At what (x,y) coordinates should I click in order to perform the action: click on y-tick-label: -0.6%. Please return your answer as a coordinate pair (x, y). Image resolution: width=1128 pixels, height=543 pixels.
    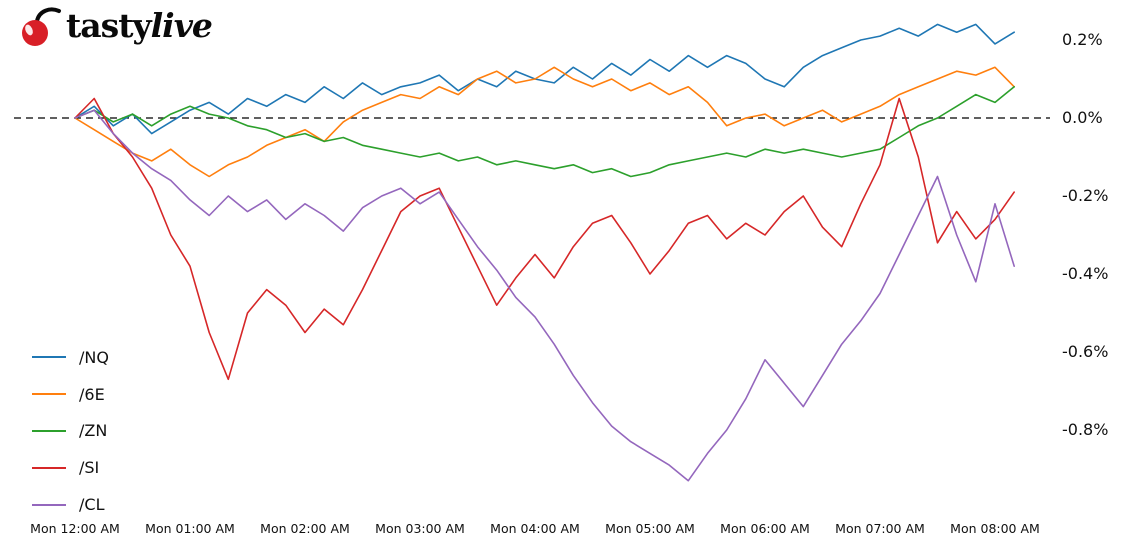
    Looking at the image, I should click on (1085, 351).